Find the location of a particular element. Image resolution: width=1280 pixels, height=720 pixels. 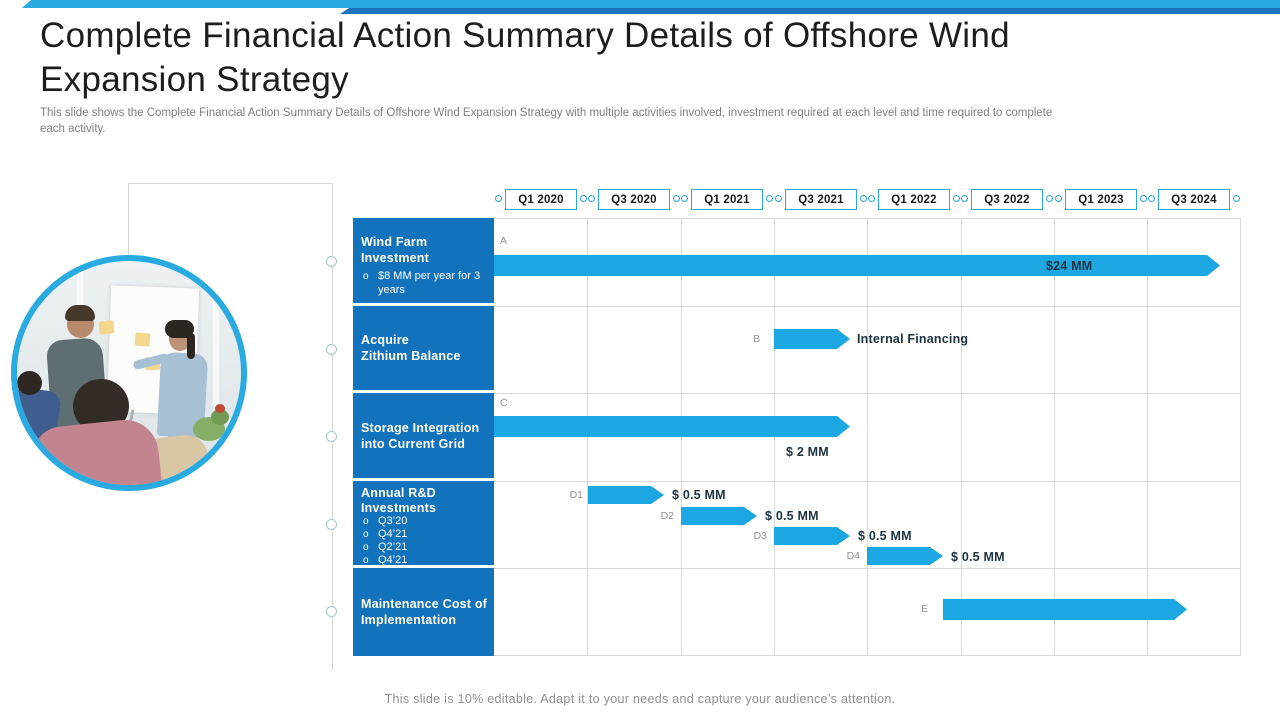

photo-person-left-head is located at coordinates (29, 383).